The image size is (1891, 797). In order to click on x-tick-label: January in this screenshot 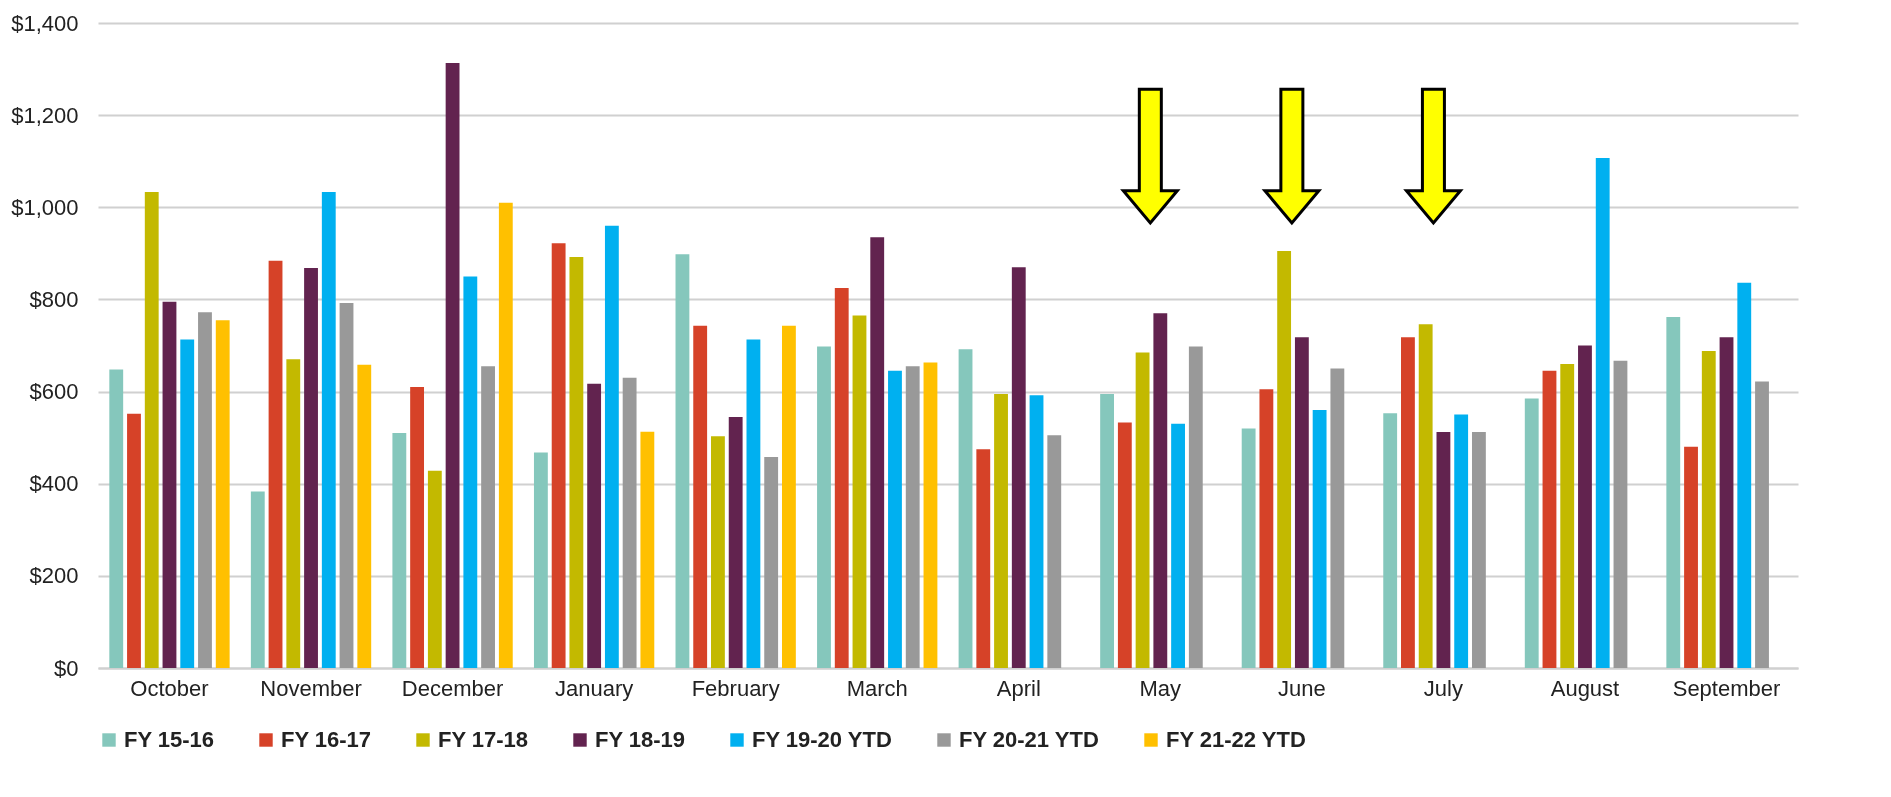, I will do `click(594, 688)`.